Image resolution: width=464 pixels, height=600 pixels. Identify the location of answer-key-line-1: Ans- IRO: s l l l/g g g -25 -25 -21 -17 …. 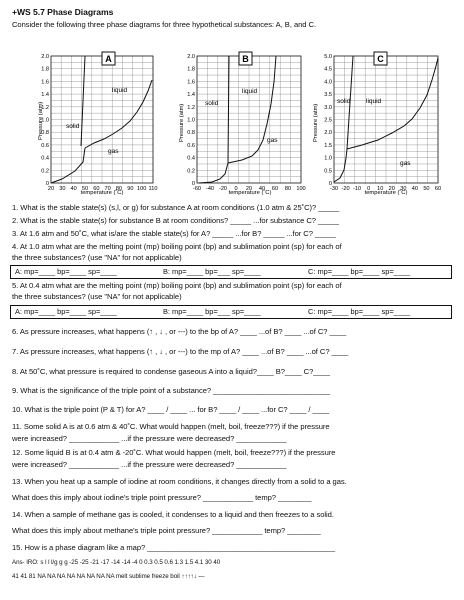
(116, 562).